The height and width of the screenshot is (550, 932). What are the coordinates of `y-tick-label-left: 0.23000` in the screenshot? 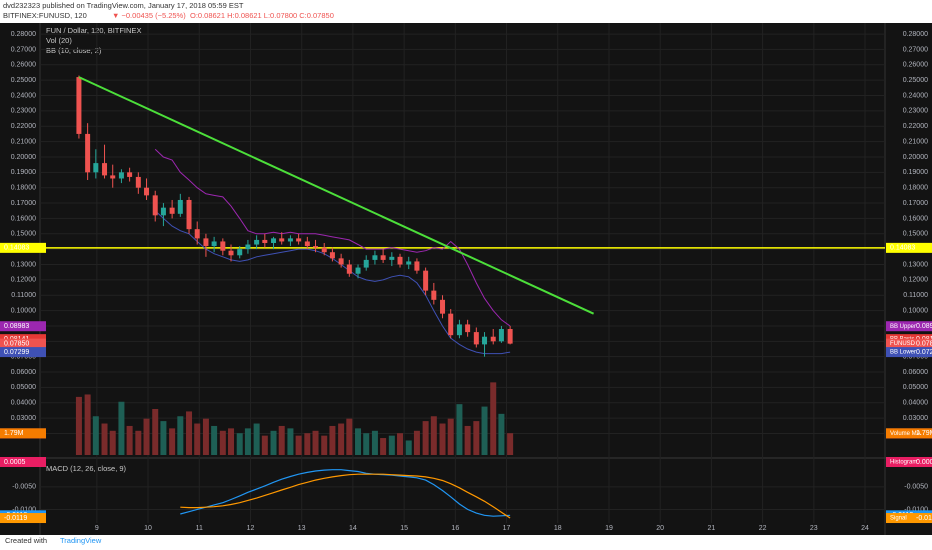 It's located at (23, 111).